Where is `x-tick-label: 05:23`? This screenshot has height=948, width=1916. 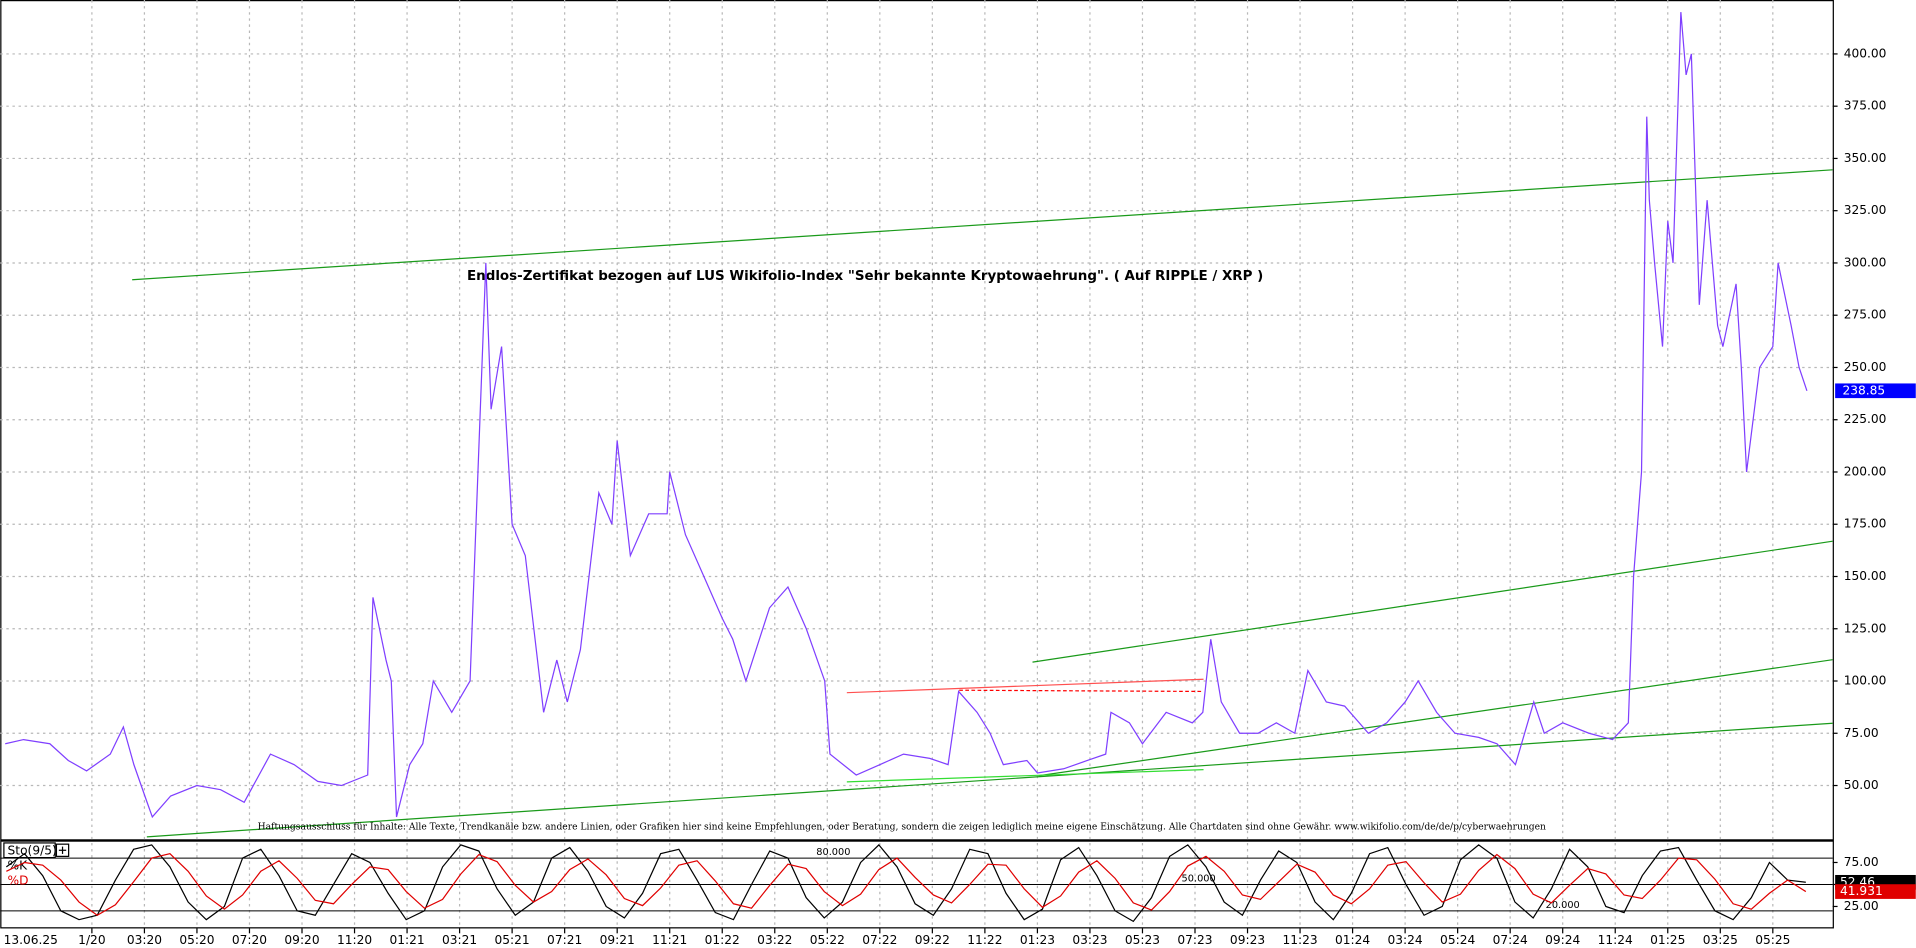 x-tick-label: 05:23 is located at coordinates (1142, 940).